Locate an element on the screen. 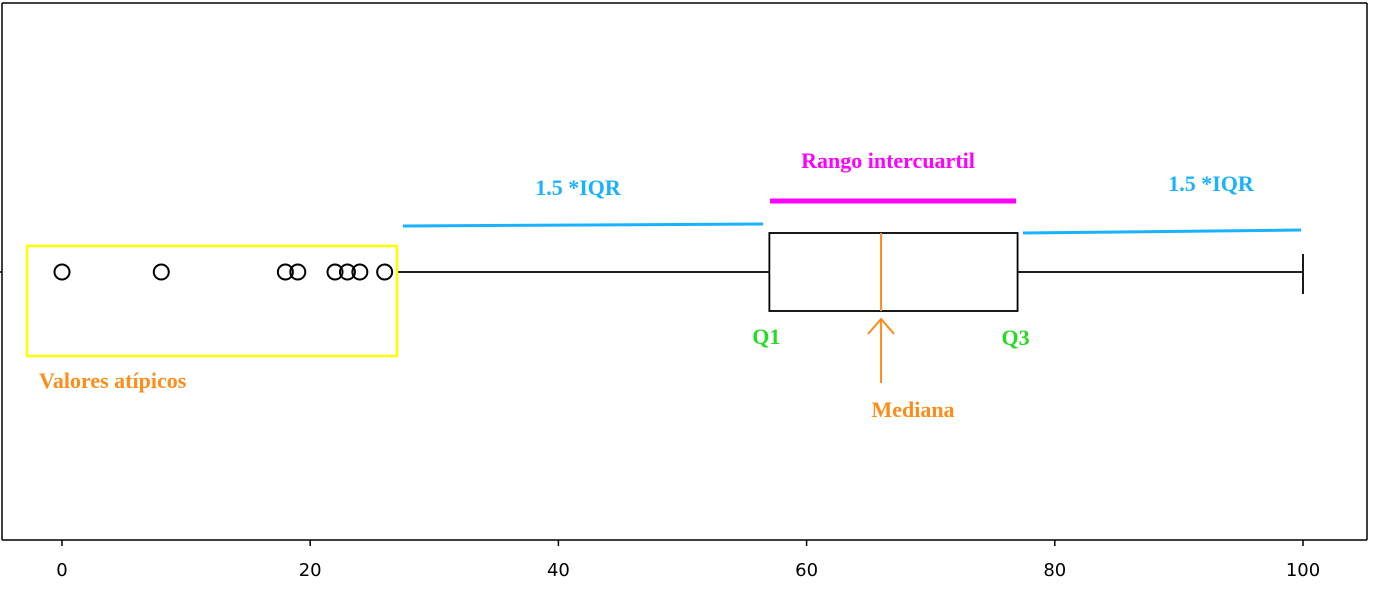  x-axis: 0 20 40 60 80 100 is located at coordinates (688, 560).